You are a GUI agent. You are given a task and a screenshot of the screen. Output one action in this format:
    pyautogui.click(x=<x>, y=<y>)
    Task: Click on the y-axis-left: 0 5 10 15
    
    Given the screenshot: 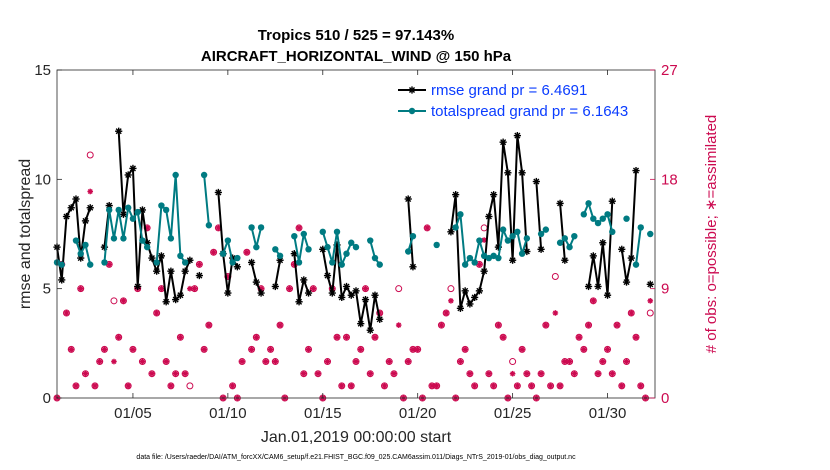 What is the action you would take?
    pyautogui.click(x=48, y=234)
    